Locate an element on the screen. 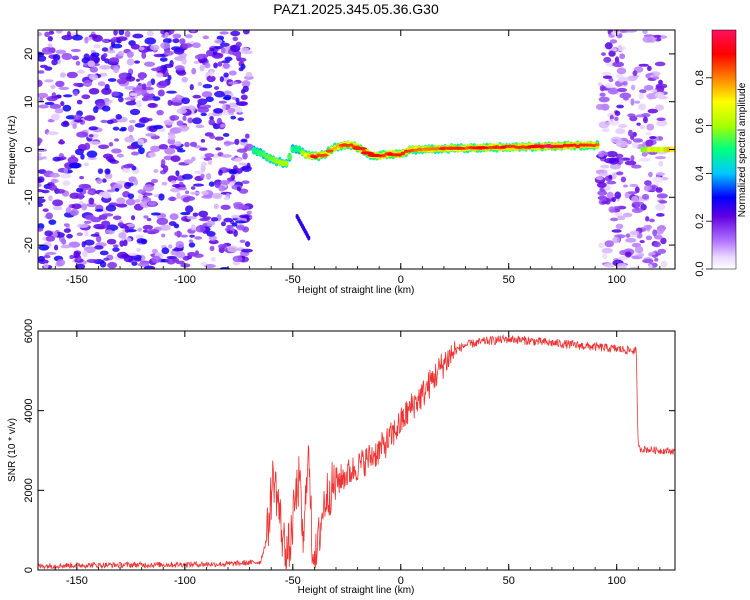  colorbar-label: Normalized spectral amplitude is located at coordinates (742, 149).